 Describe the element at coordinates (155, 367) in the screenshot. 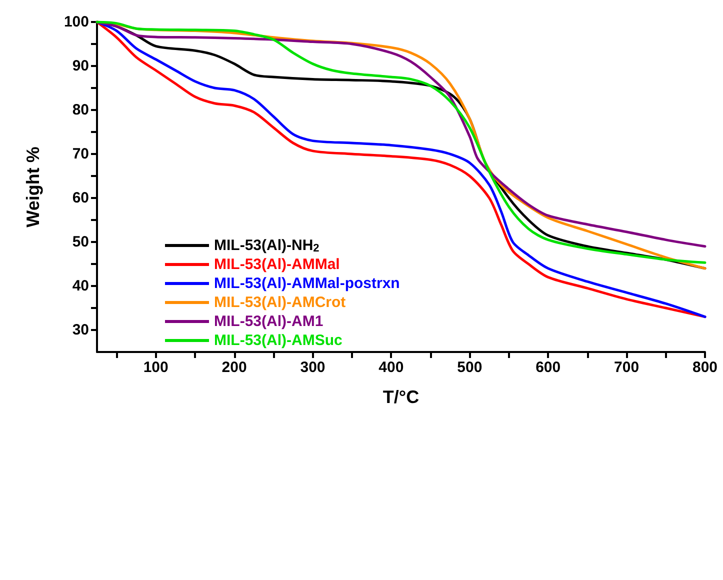

I see `x-tick-label: 100` at that location.